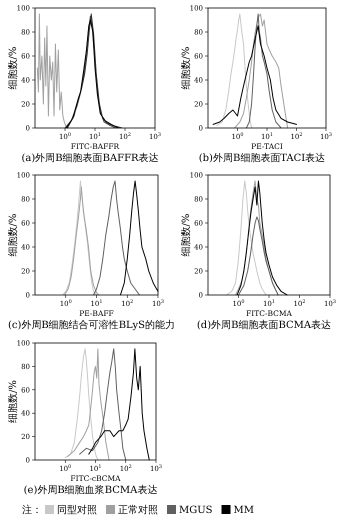  What do you see at coordinates (196, 510) in the screenshot?
I see `legend-label: MGUS` at bounding box center [196, 510].